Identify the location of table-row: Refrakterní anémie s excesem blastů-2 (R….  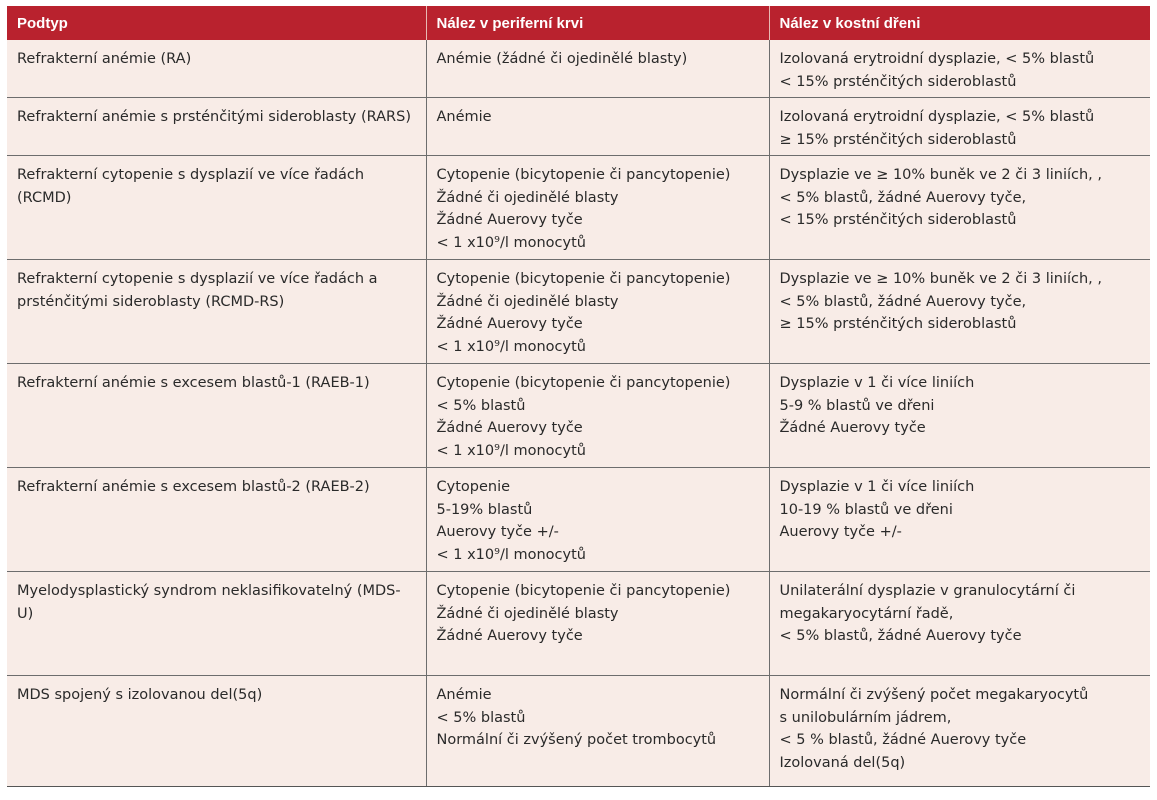
(578, 519).